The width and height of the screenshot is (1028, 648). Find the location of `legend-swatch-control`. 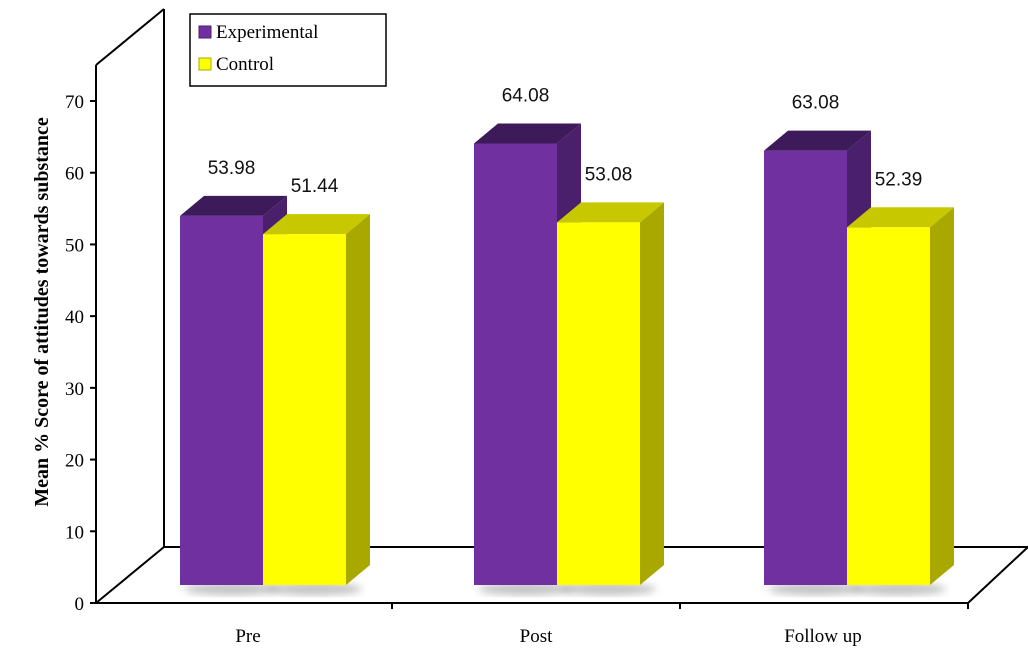

legend-swatch-control is located at coordinates (205, 64).